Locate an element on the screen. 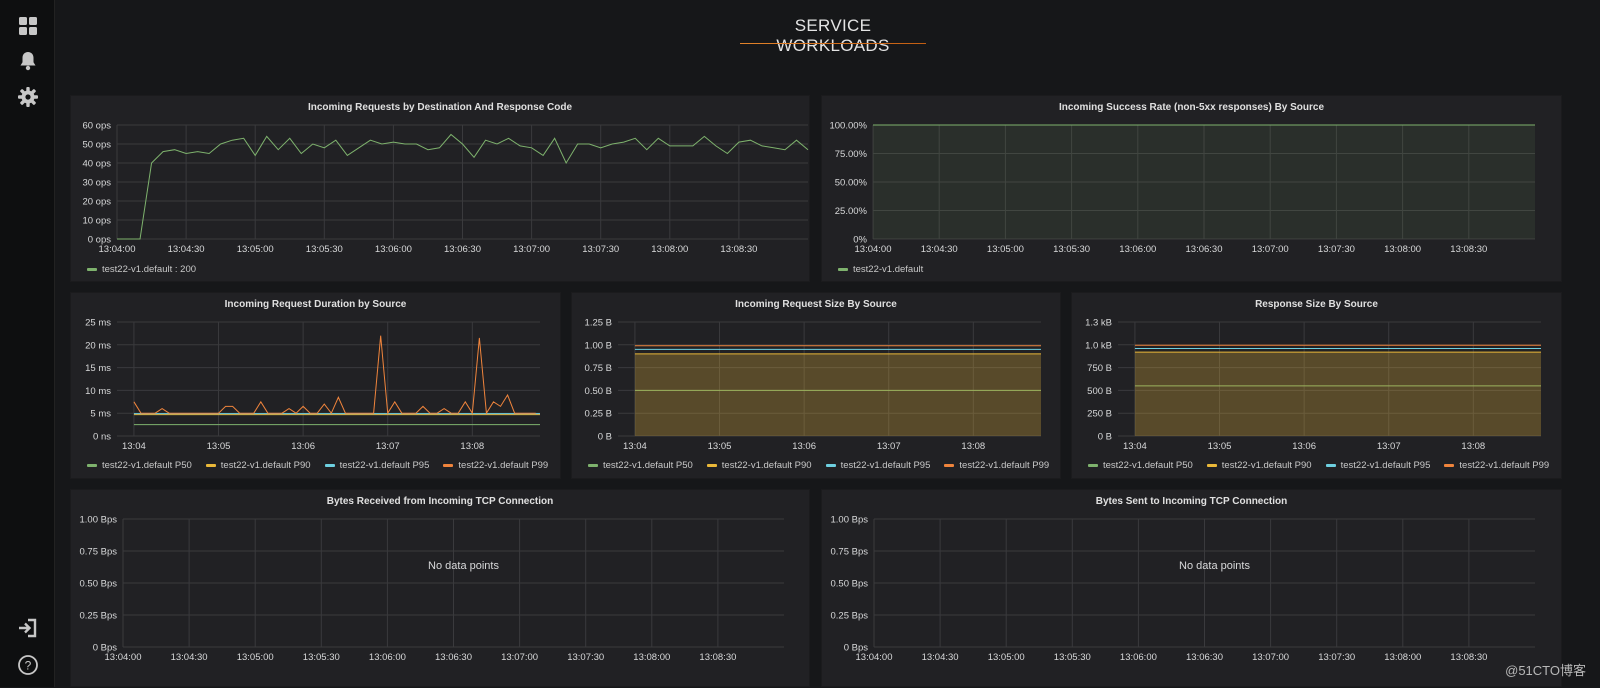  legend-item: test22-v1.default is located at coordinates (880, 269).